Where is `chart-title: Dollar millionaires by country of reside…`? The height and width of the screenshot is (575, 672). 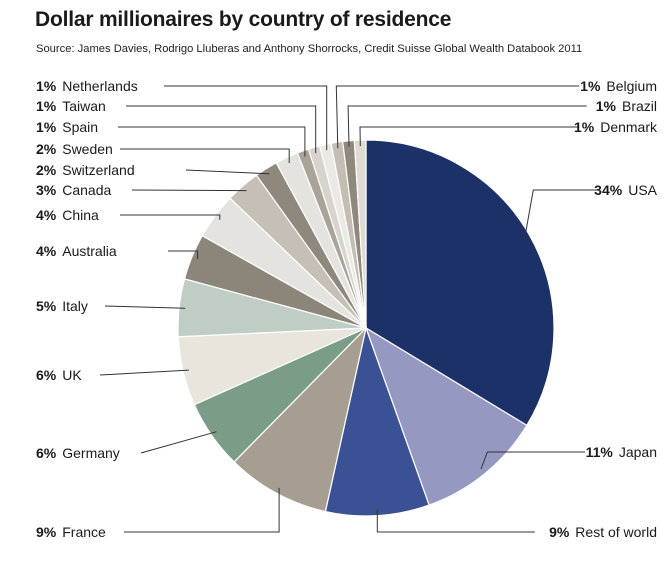
chart-title: Dollar millionaires by country of reside… is located at coordinates (243, 19).